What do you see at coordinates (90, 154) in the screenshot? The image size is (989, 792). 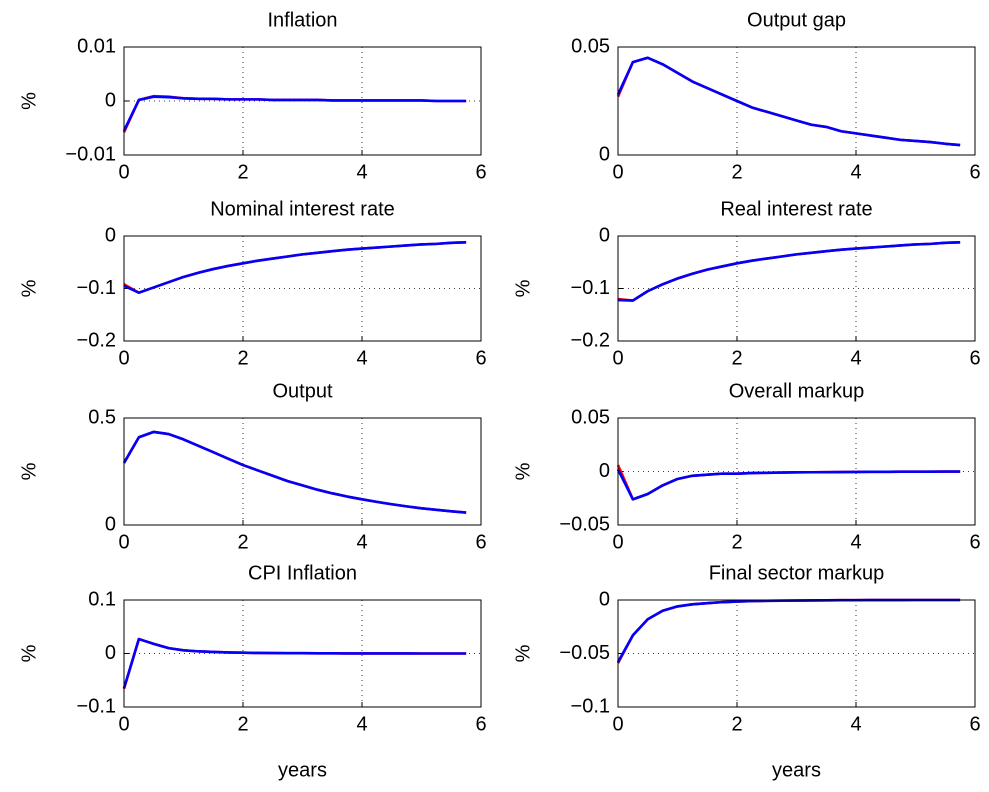 I see `y-tick-label: −0.01` at bounding box center [90, 154].